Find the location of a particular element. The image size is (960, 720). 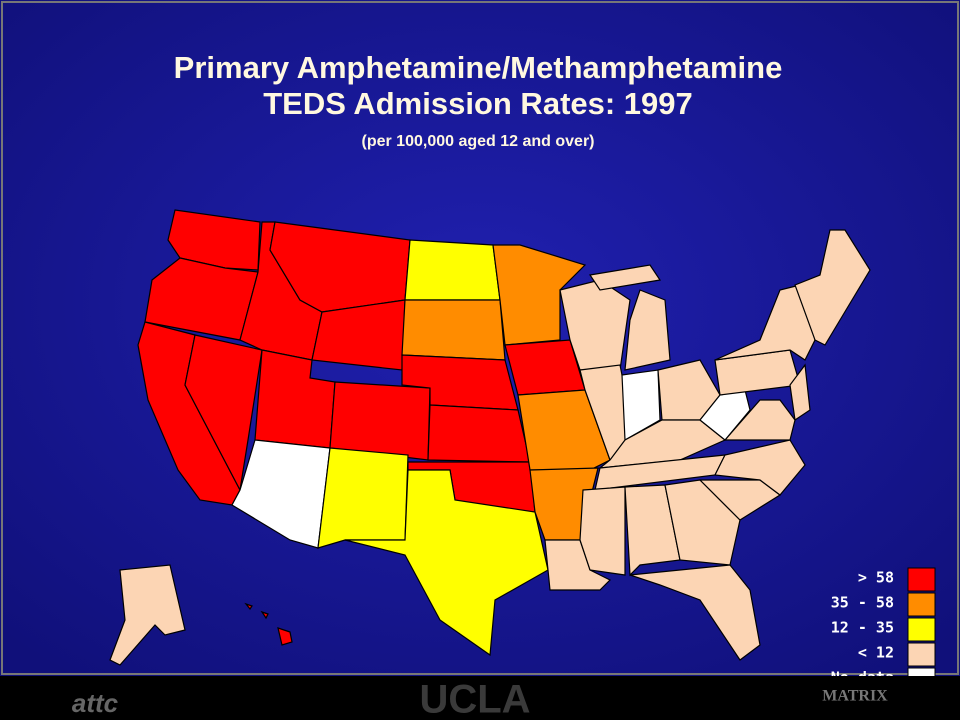

legend-label: 35 - 58 is located at coordinates (862, 603).